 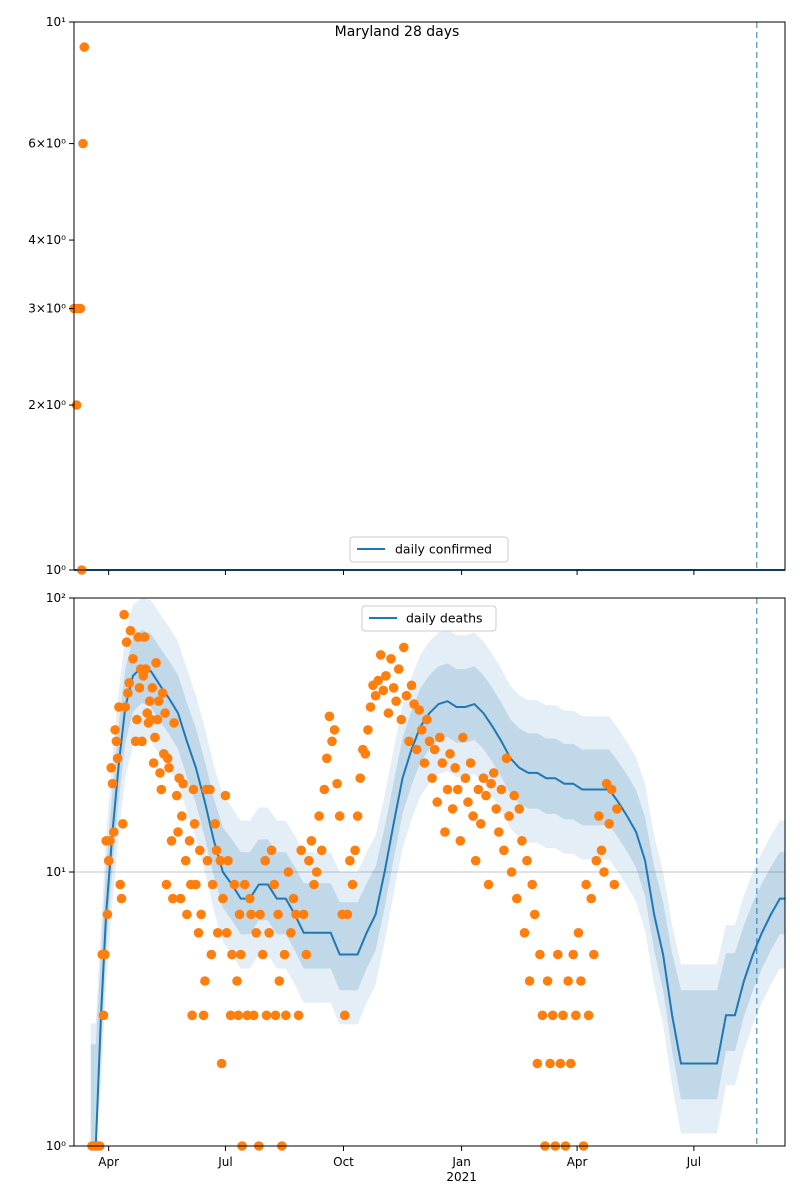 I want to click on y-tick-label: 10¹, so click(x=56, y=22).